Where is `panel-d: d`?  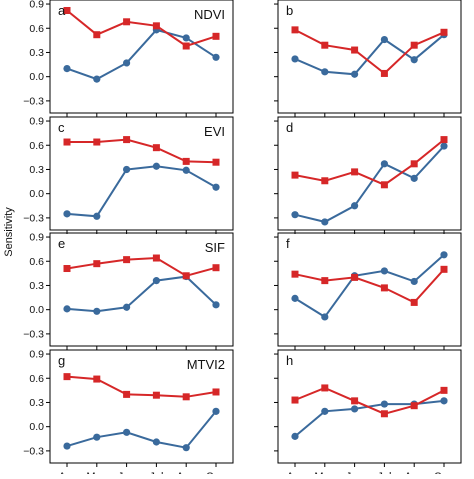 panel-d: d is located at coordinates (368, 175).